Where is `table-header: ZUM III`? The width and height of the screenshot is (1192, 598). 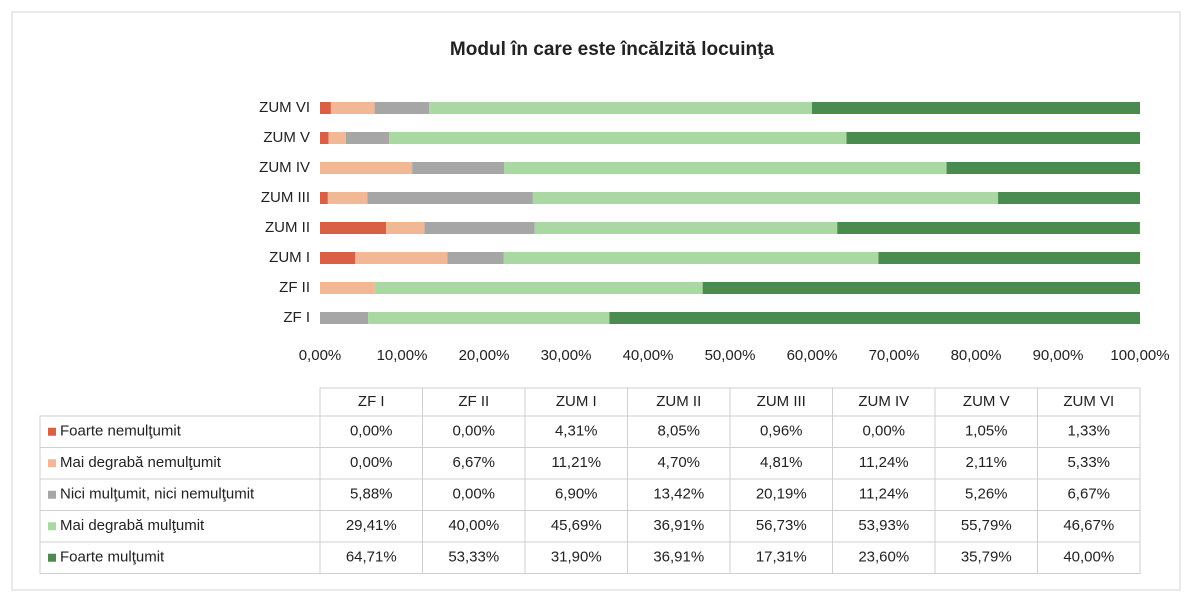 table-header: ZUM III is located at coordinates (781, 401).